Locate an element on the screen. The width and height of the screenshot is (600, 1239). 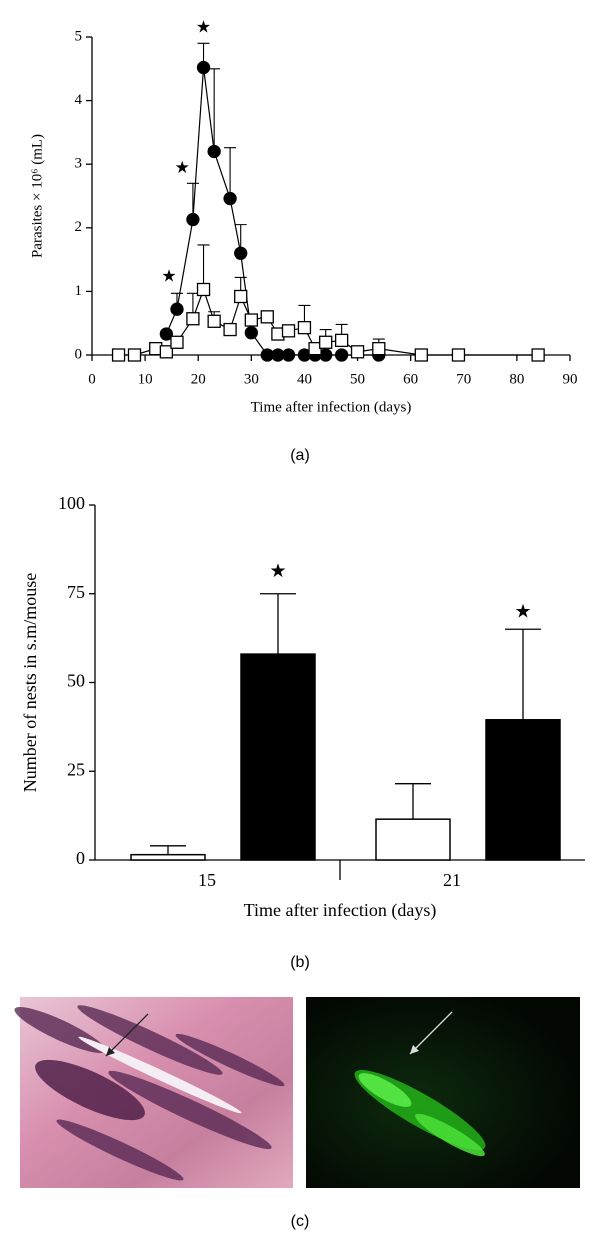
x-tick-label: 80 is located at coordinates (516, 379).